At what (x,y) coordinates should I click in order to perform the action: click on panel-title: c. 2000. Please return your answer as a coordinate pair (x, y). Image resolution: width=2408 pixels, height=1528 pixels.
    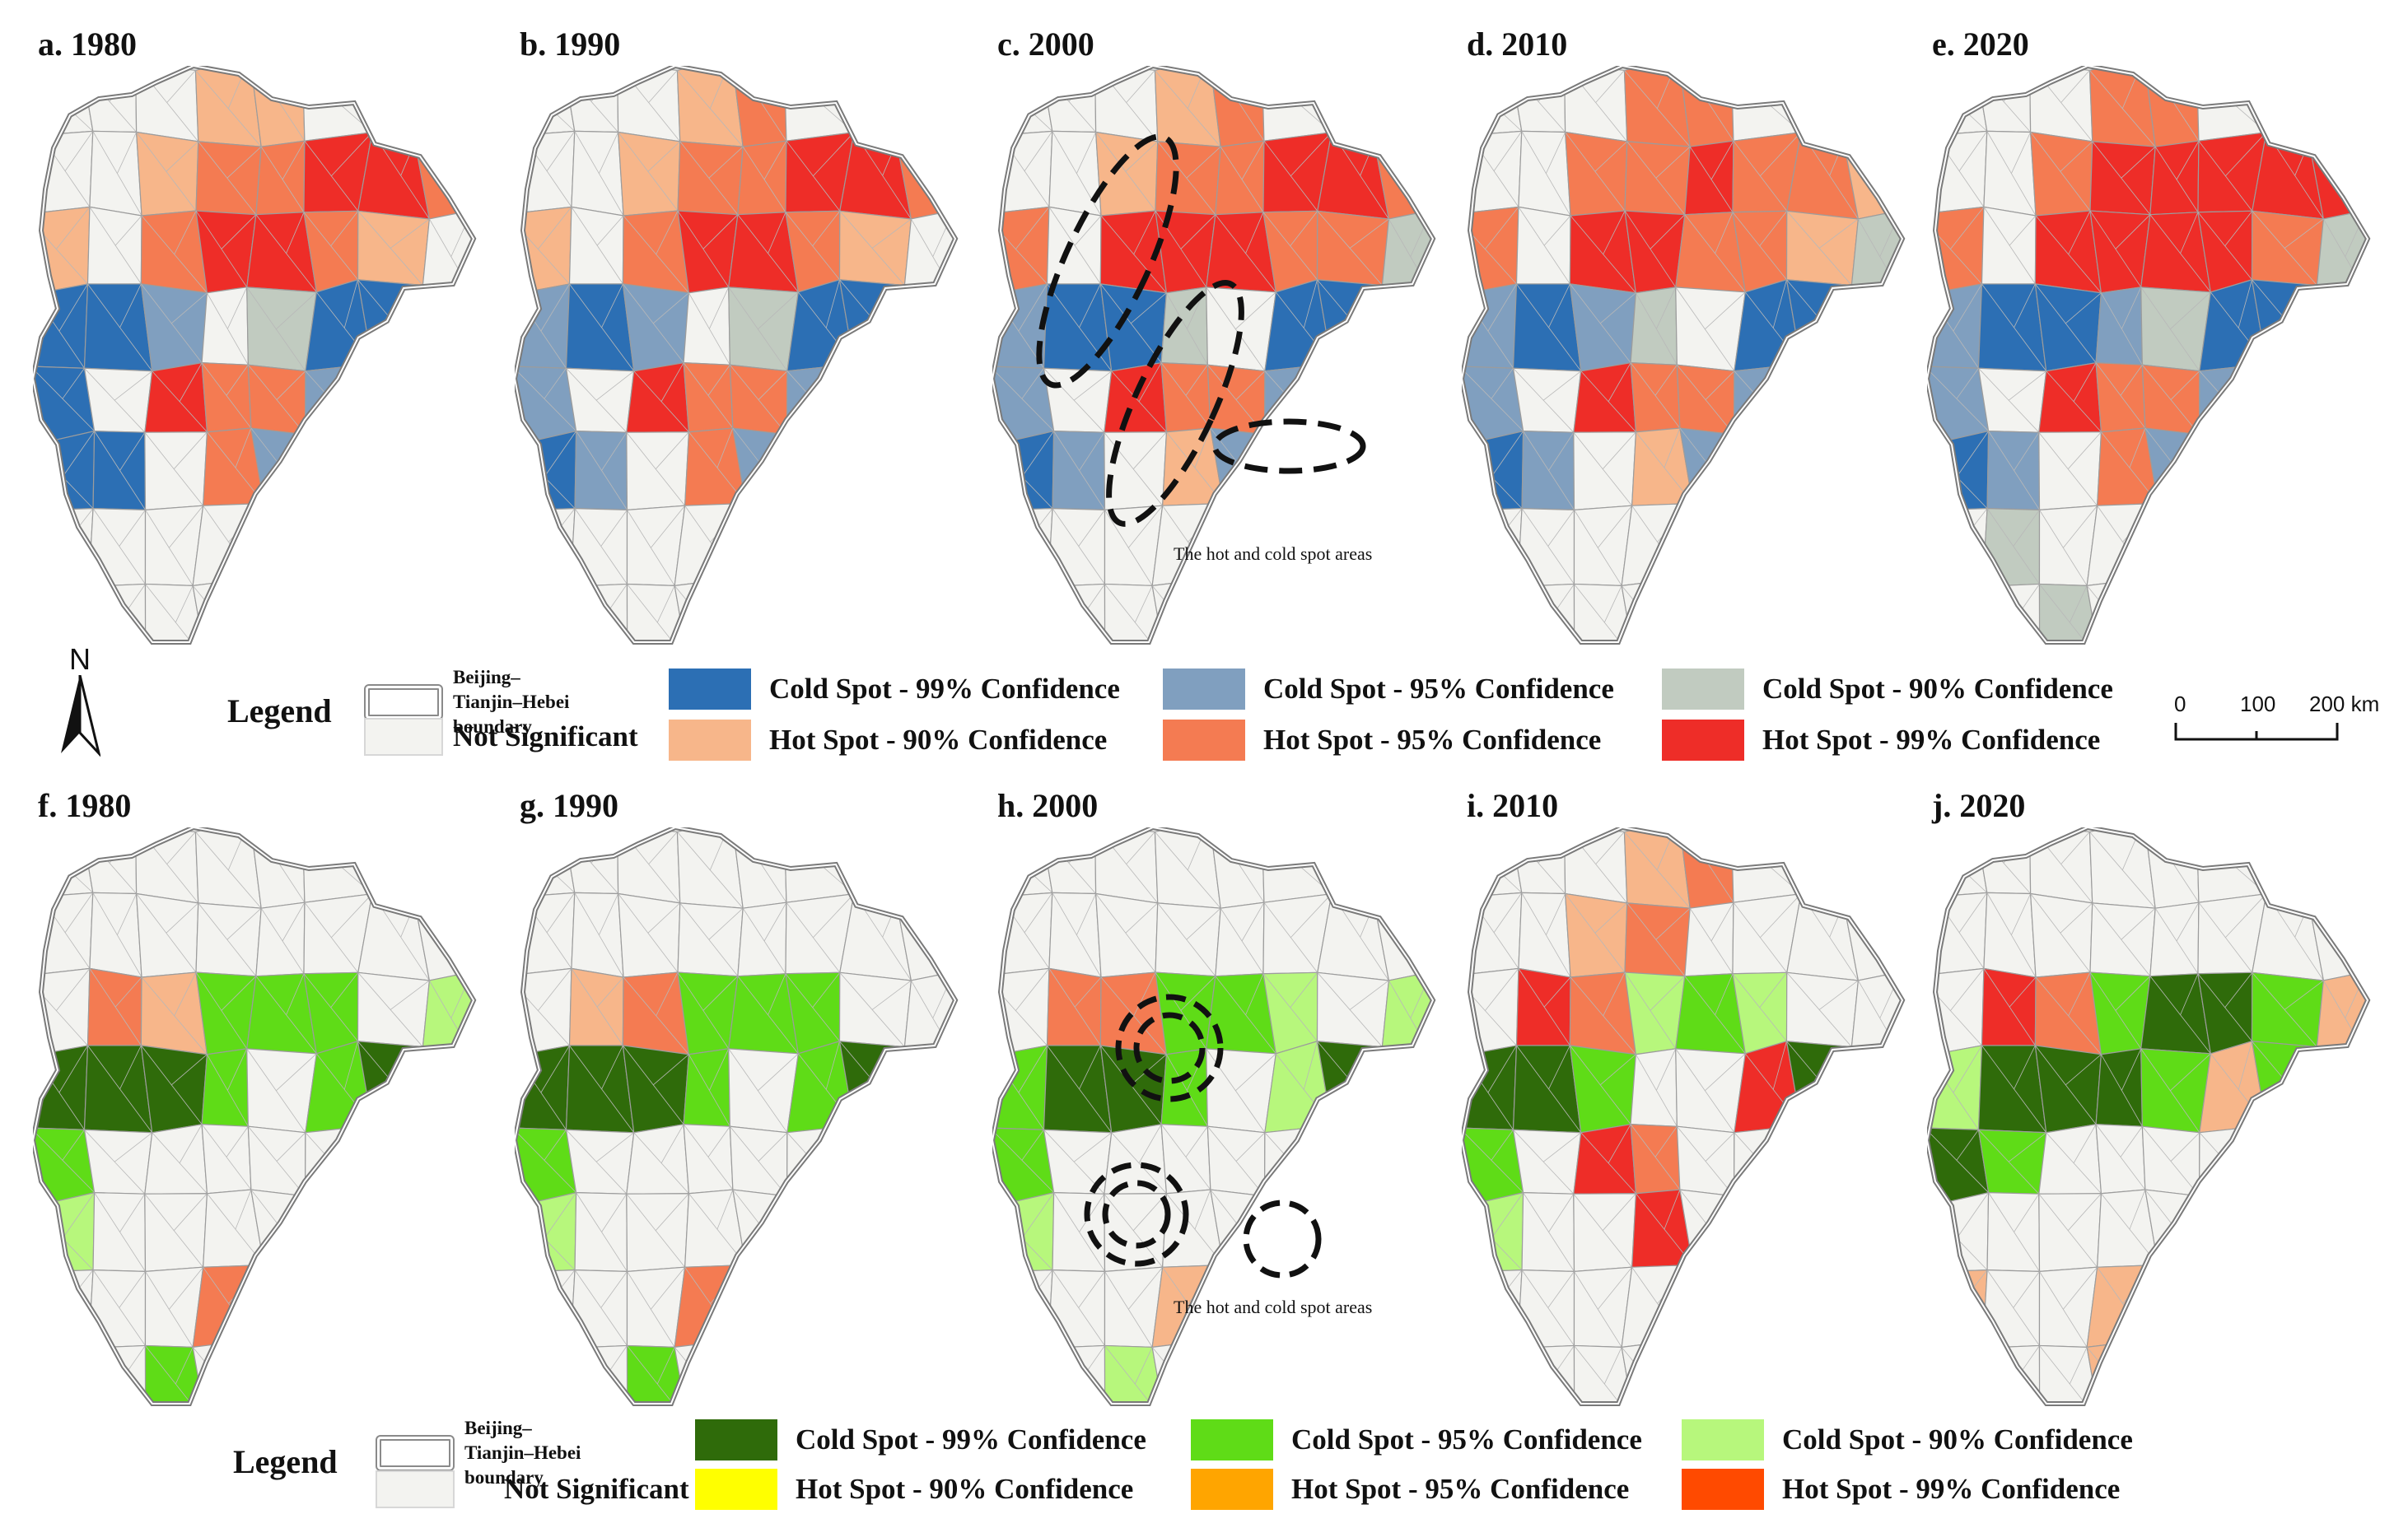
    Looking at the image, I should click on (1045, 44).